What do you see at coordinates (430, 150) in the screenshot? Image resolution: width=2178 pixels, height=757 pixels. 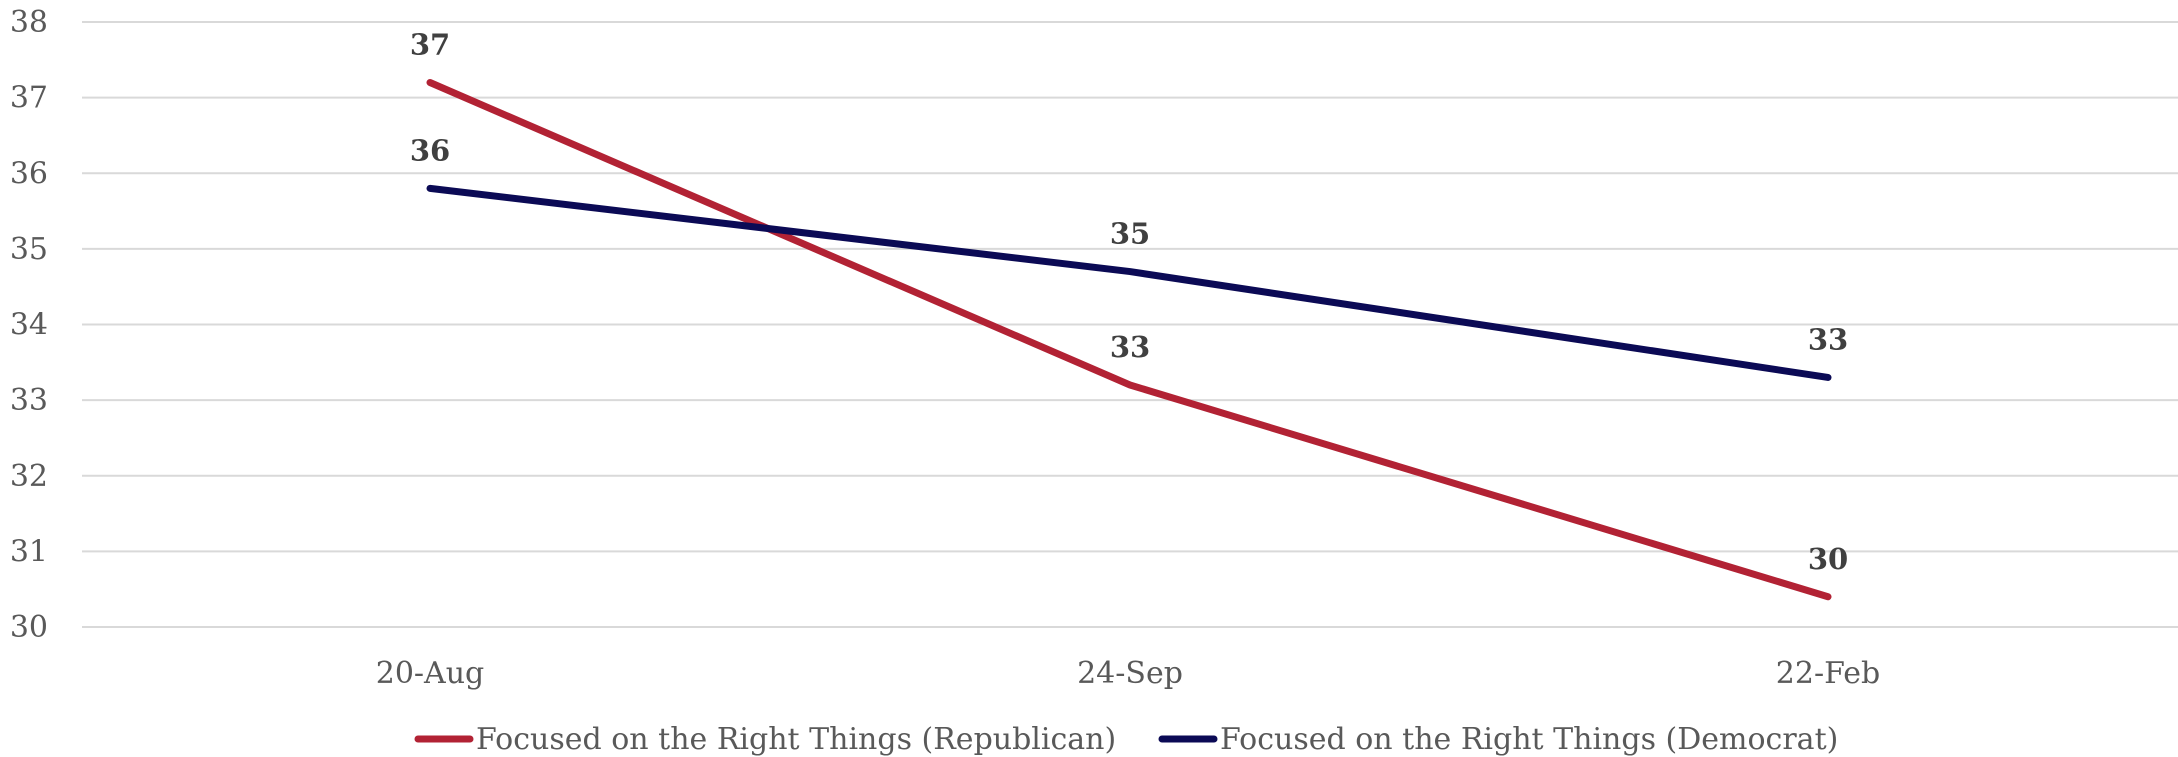 I see `data-label: 36` at bounding box center [430, 150].